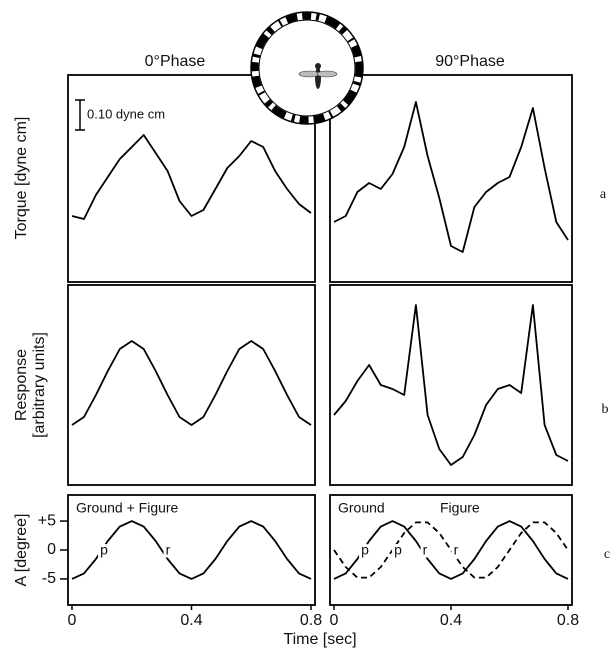 Image resolution: width=614 pixels, height=655 pixels. I want to click on y-tick-label: -5, so click(49, 578).